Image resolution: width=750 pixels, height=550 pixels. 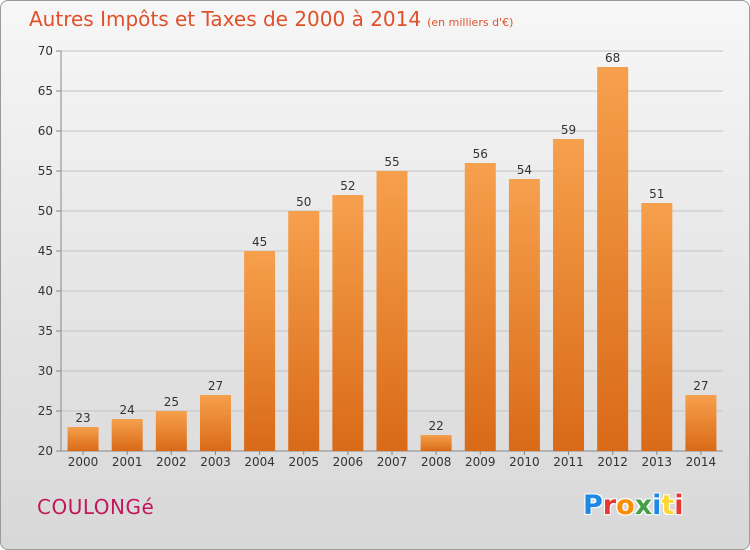 I want to click on y-tick-label: 45, so click(x=45, y=251).